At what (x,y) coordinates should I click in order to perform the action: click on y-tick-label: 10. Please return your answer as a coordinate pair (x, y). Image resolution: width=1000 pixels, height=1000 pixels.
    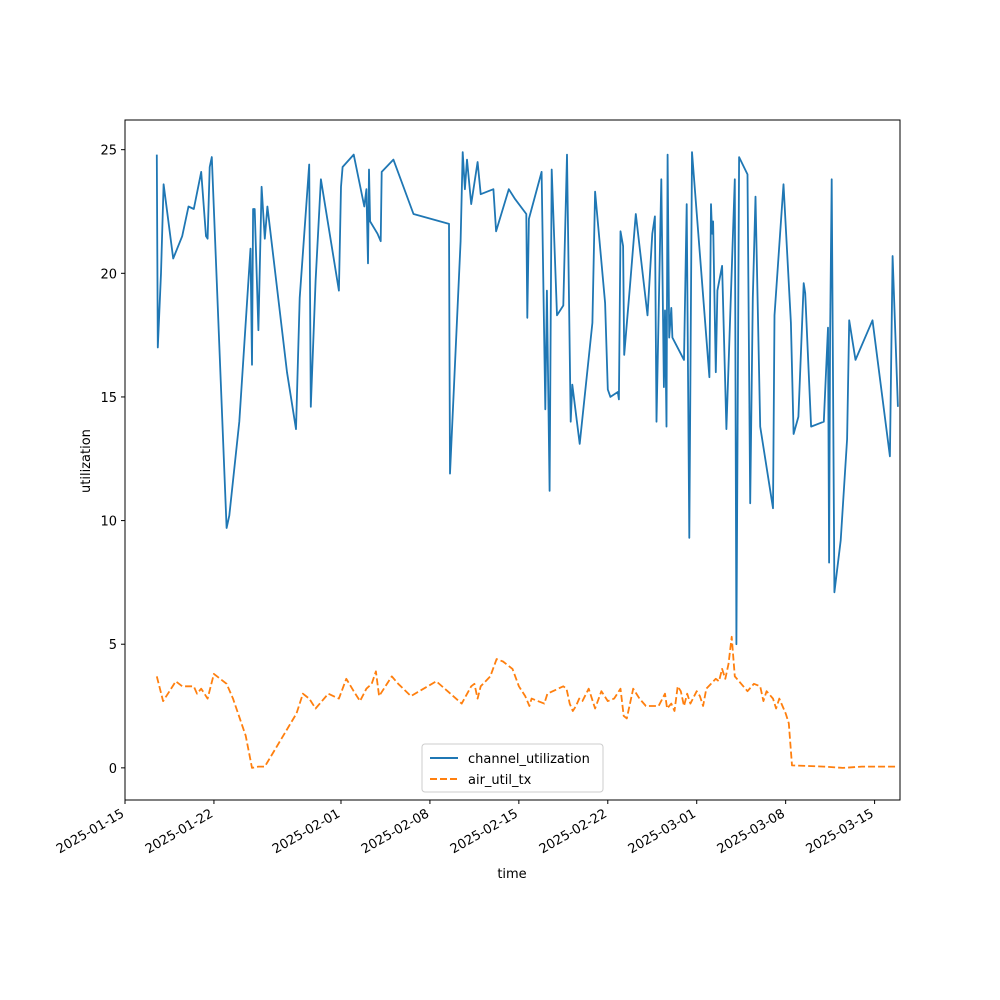
    Looking at the image, I should click on (108, 522).